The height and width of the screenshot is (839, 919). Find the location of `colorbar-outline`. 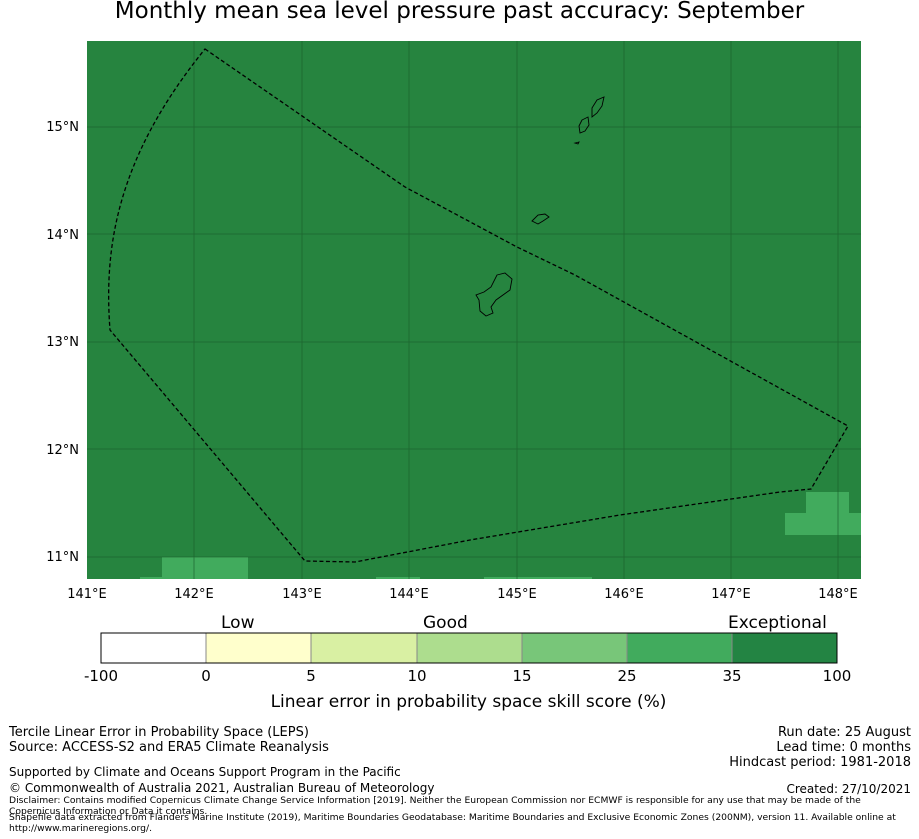

colorbar-outline is located at coordinates (469, 648).